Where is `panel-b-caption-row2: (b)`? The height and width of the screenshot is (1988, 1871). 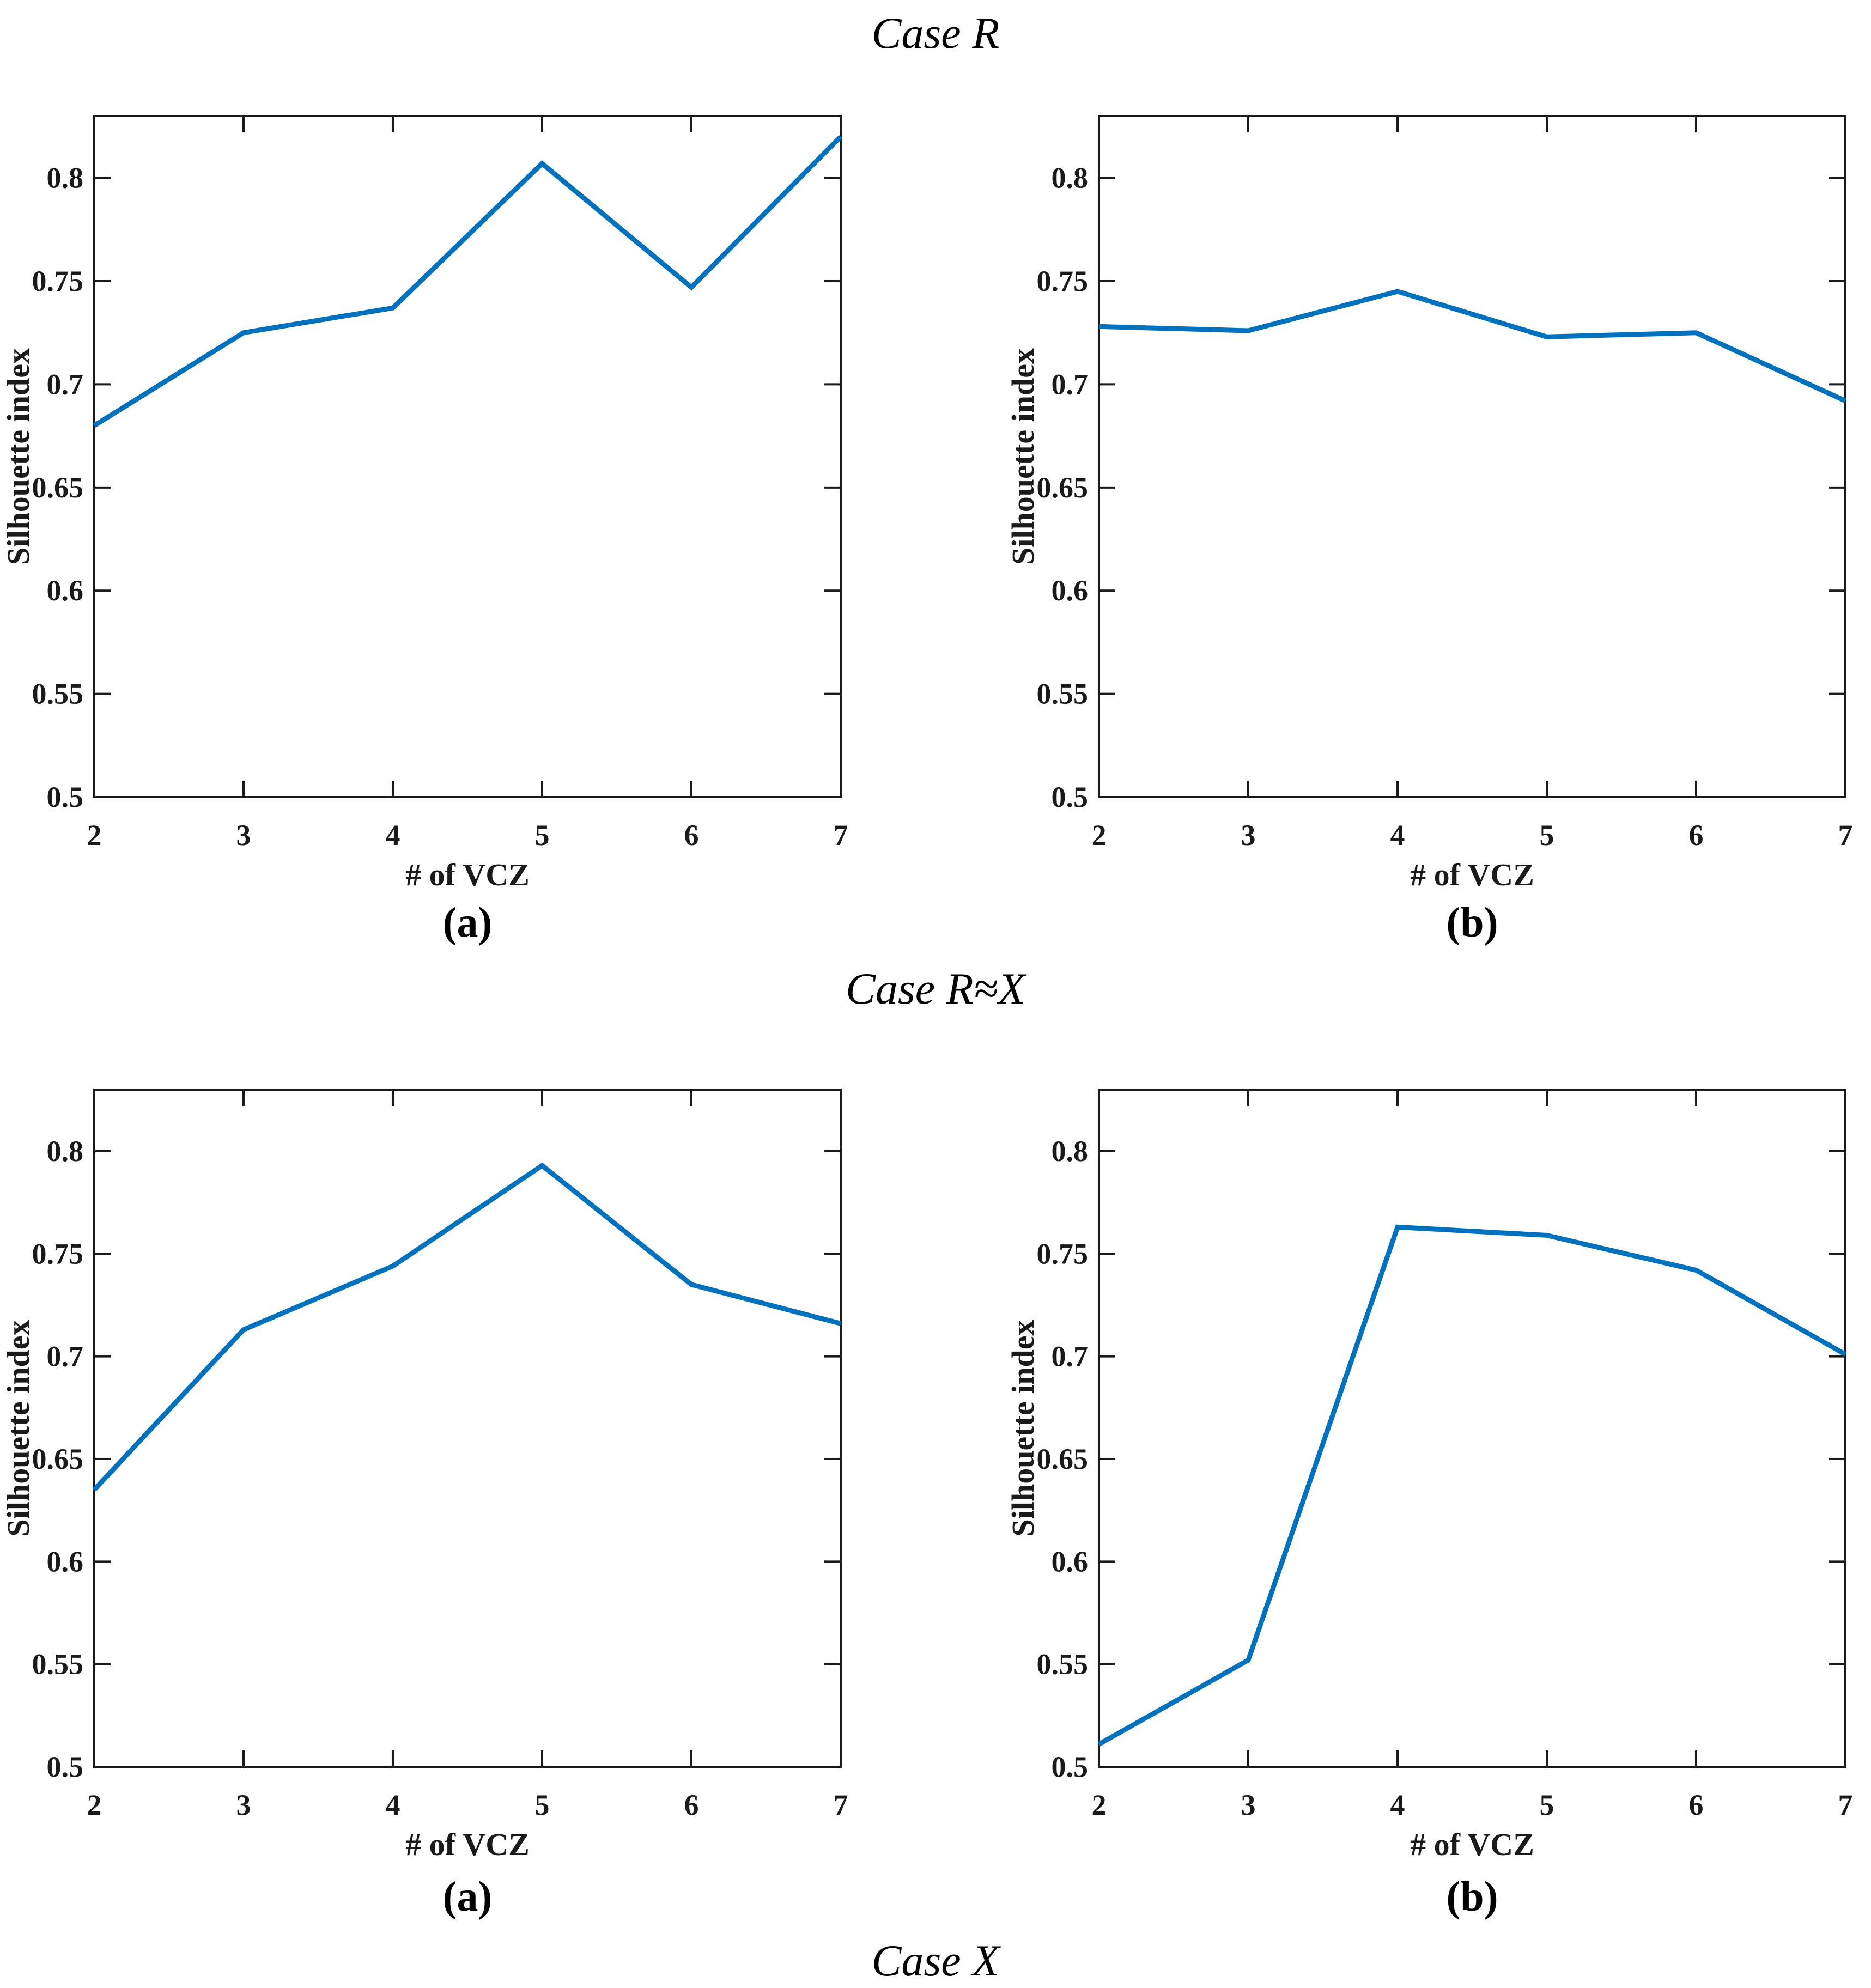 panel-b-caption-row2: (b) is located at coordinates (1472, 1896).